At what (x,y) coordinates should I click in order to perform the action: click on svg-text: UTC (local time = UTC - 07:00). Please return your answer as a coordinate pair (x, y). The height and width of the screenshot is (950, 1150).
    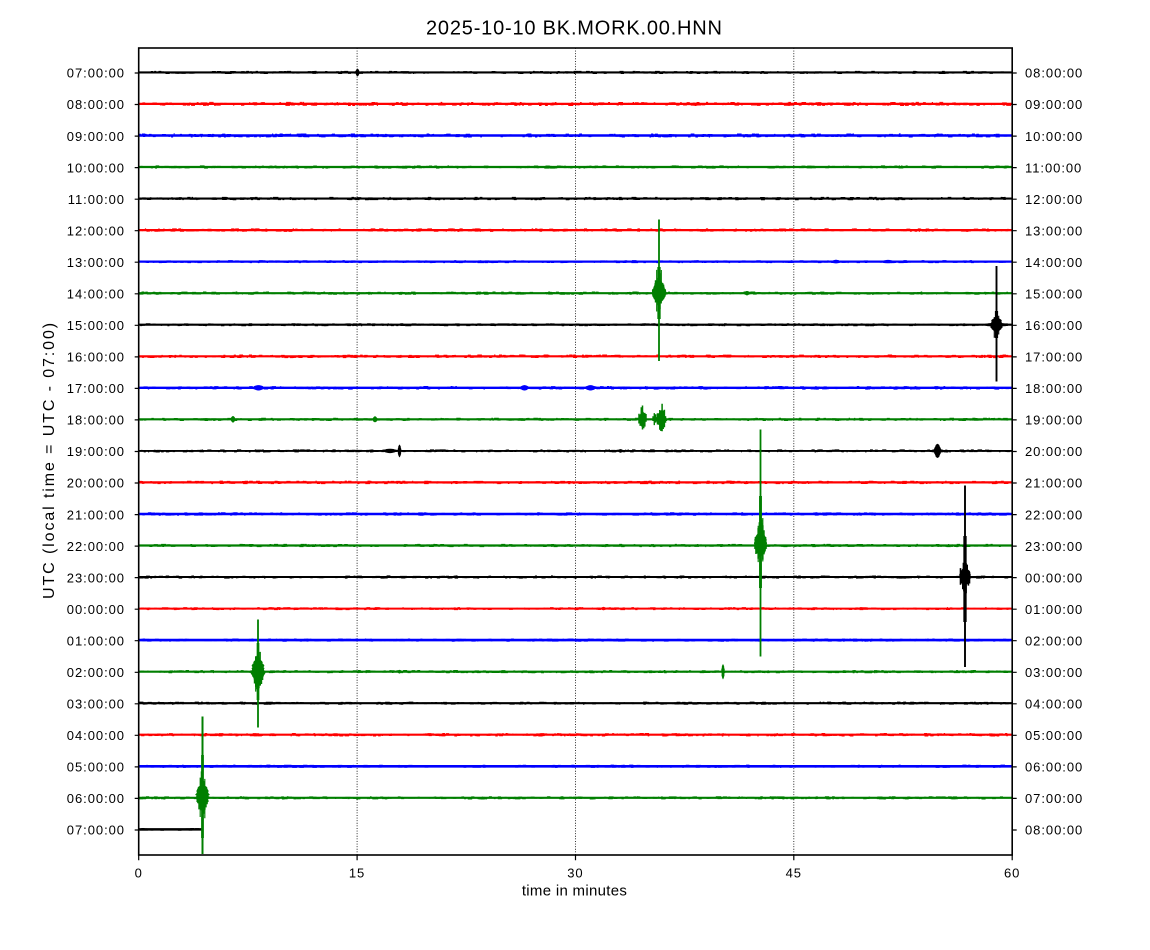
    Looking at the image, I should click on (49, 460).